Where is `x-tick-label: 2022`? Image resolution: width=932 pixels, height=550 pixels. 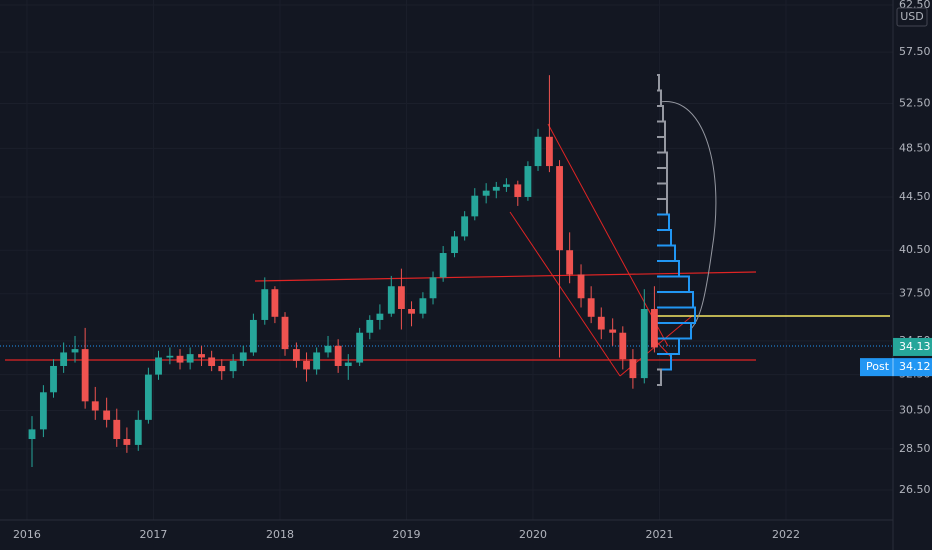
x-tick-label: 2022 is located at coordinates (786, 534).